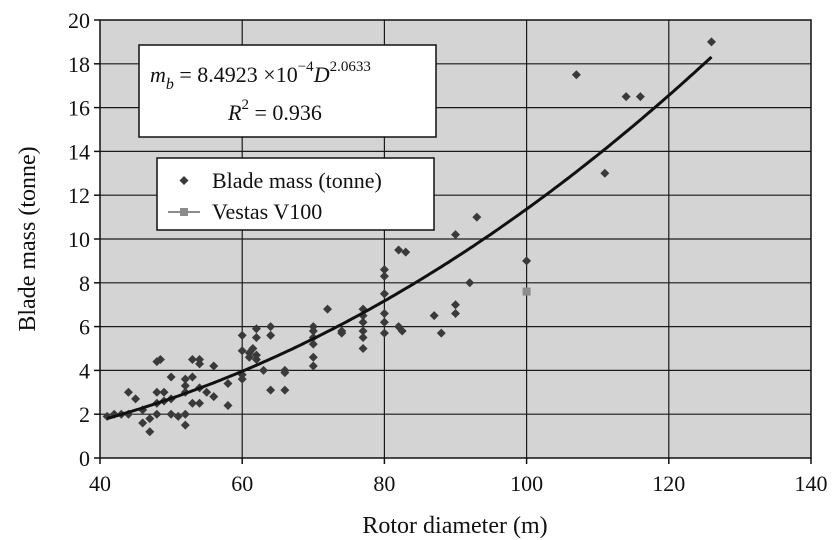 This screenshot has height=540, width=835. What do you see at coordinates (454, 526) in the screenshot?
I see `x-axis-title: Rotor diameter (m)` at bounding box center [454, 526].